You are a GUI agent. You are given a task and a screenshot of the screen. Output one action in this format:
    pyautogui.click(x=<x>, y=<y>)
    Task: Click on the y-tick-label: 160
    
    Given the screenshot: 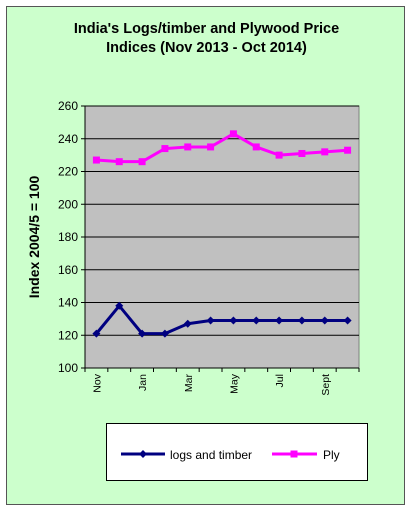 What is the action you would take?
    pyautogui.click(x=68, y=270)
    